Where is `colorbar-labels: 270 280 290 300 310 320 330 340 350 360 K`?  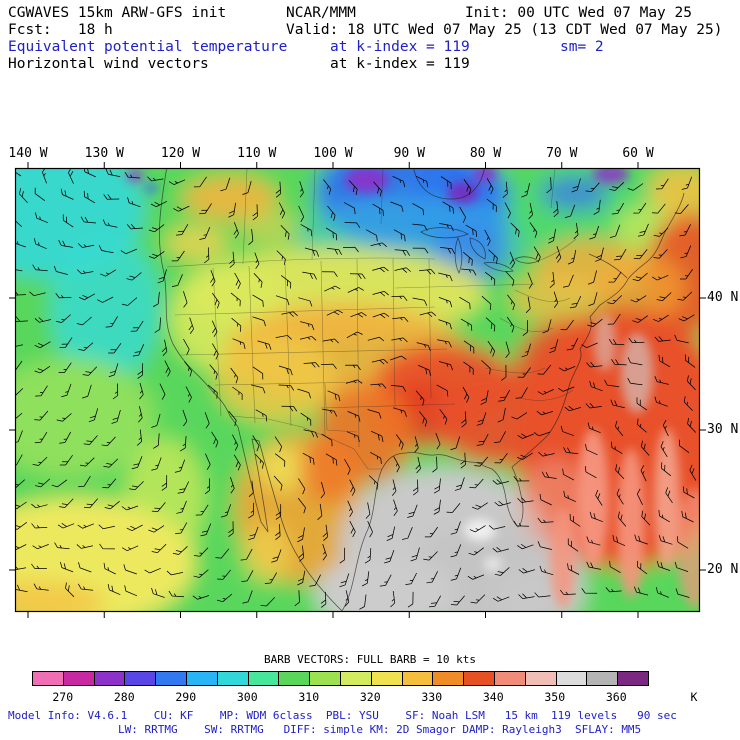 colorbar-labels: 270 280 290 300 310 320 330 340 350 360 K is located at coordinates (386, 697).